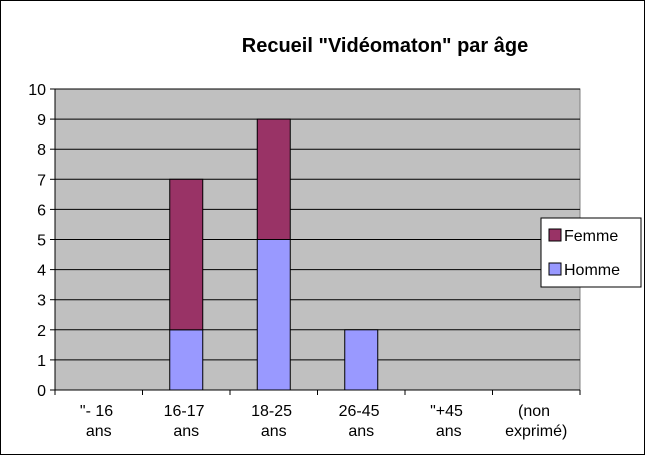  What do you see at coordinates (591, 252) in the screenshot?
I see `legend: Femme Homme` at bounding box center [591, 252].